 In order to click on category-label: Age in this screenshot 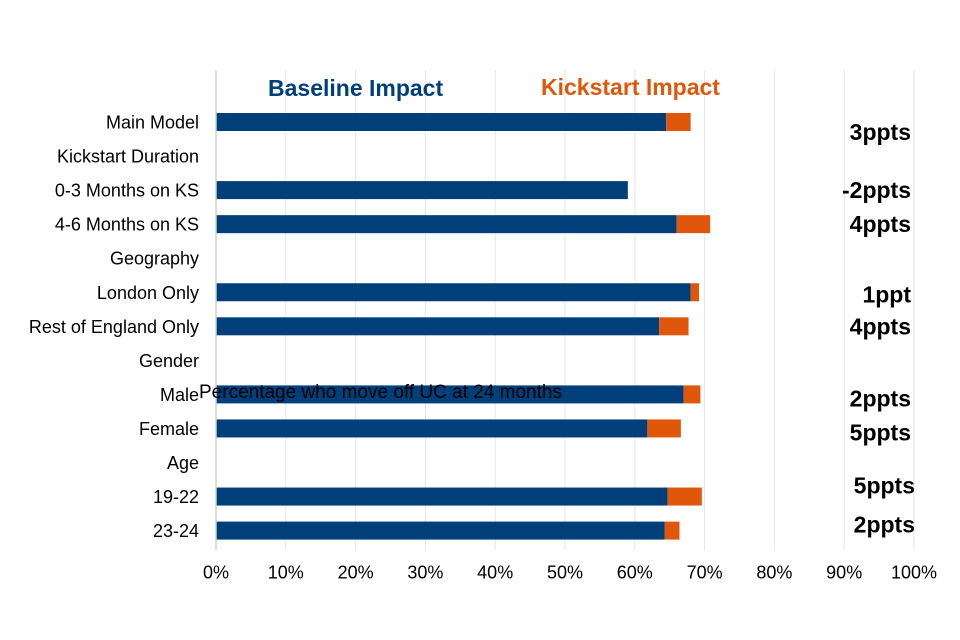, I will do `click(183, 463)`.